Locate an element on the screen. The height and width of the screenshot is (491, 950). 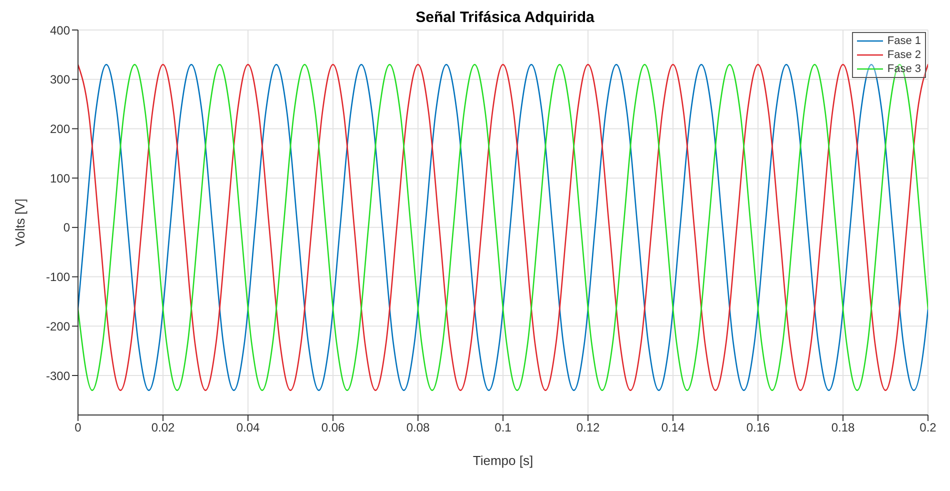
x-tick-label: 0.18 is located at coordinates (843, 427).